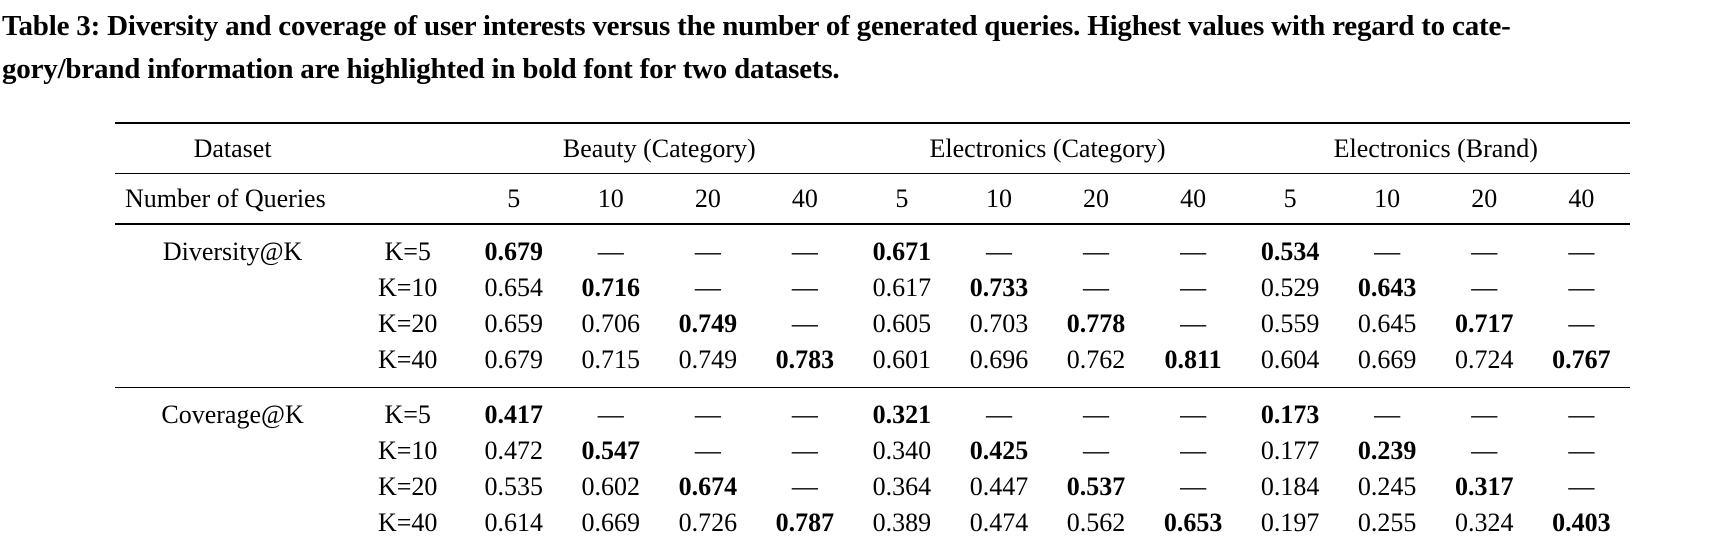  What do you see at coordinates (902, 486) in the screenshot?
I see `value-cell: 0.364` at bounding box center [902, 486].